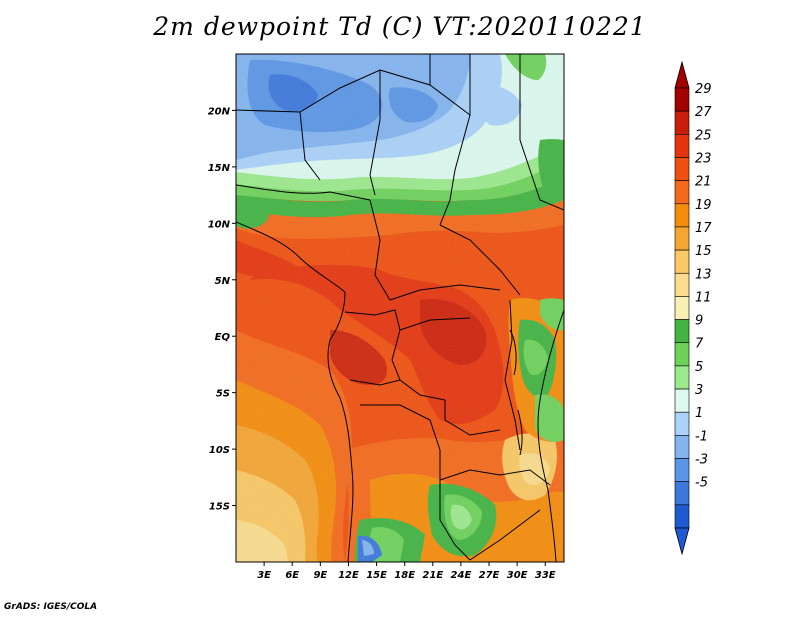  I want to click on colorbar-label: 15, so click(703, 251).